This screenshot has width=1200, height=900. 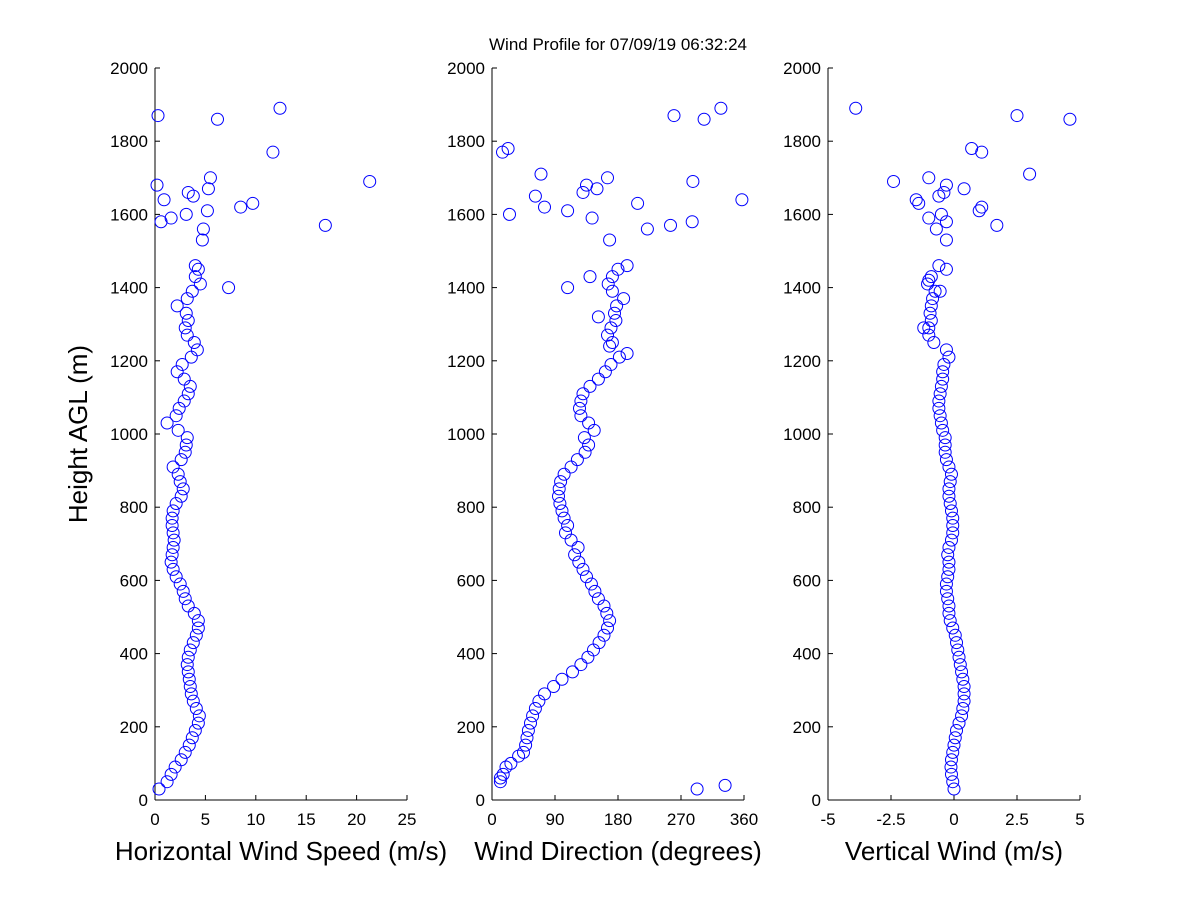 What do you see at coordinates (618, 44) in the screenshot?
I see `figure-title: Wind Profile for 07/09/19 06:32:24` at bounding box center [618, 44].